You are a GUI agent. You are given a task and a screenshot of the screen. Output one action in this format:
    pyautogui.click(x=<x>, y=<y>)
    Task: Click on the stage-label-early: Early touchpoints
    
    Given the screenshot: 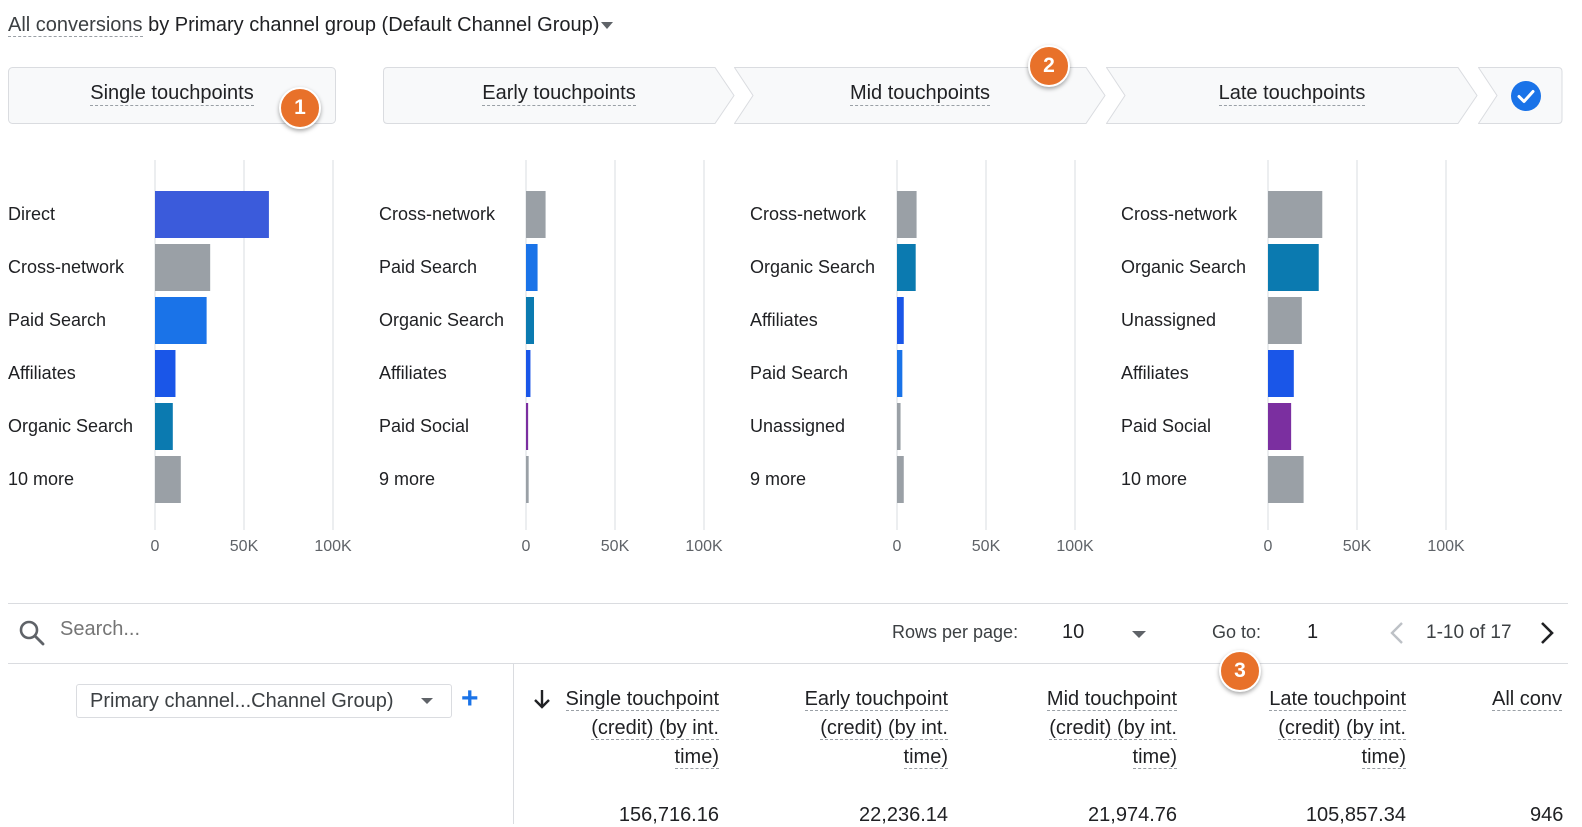 What is the action you would take?
    pyautogui.click(x=559, y=94)
    